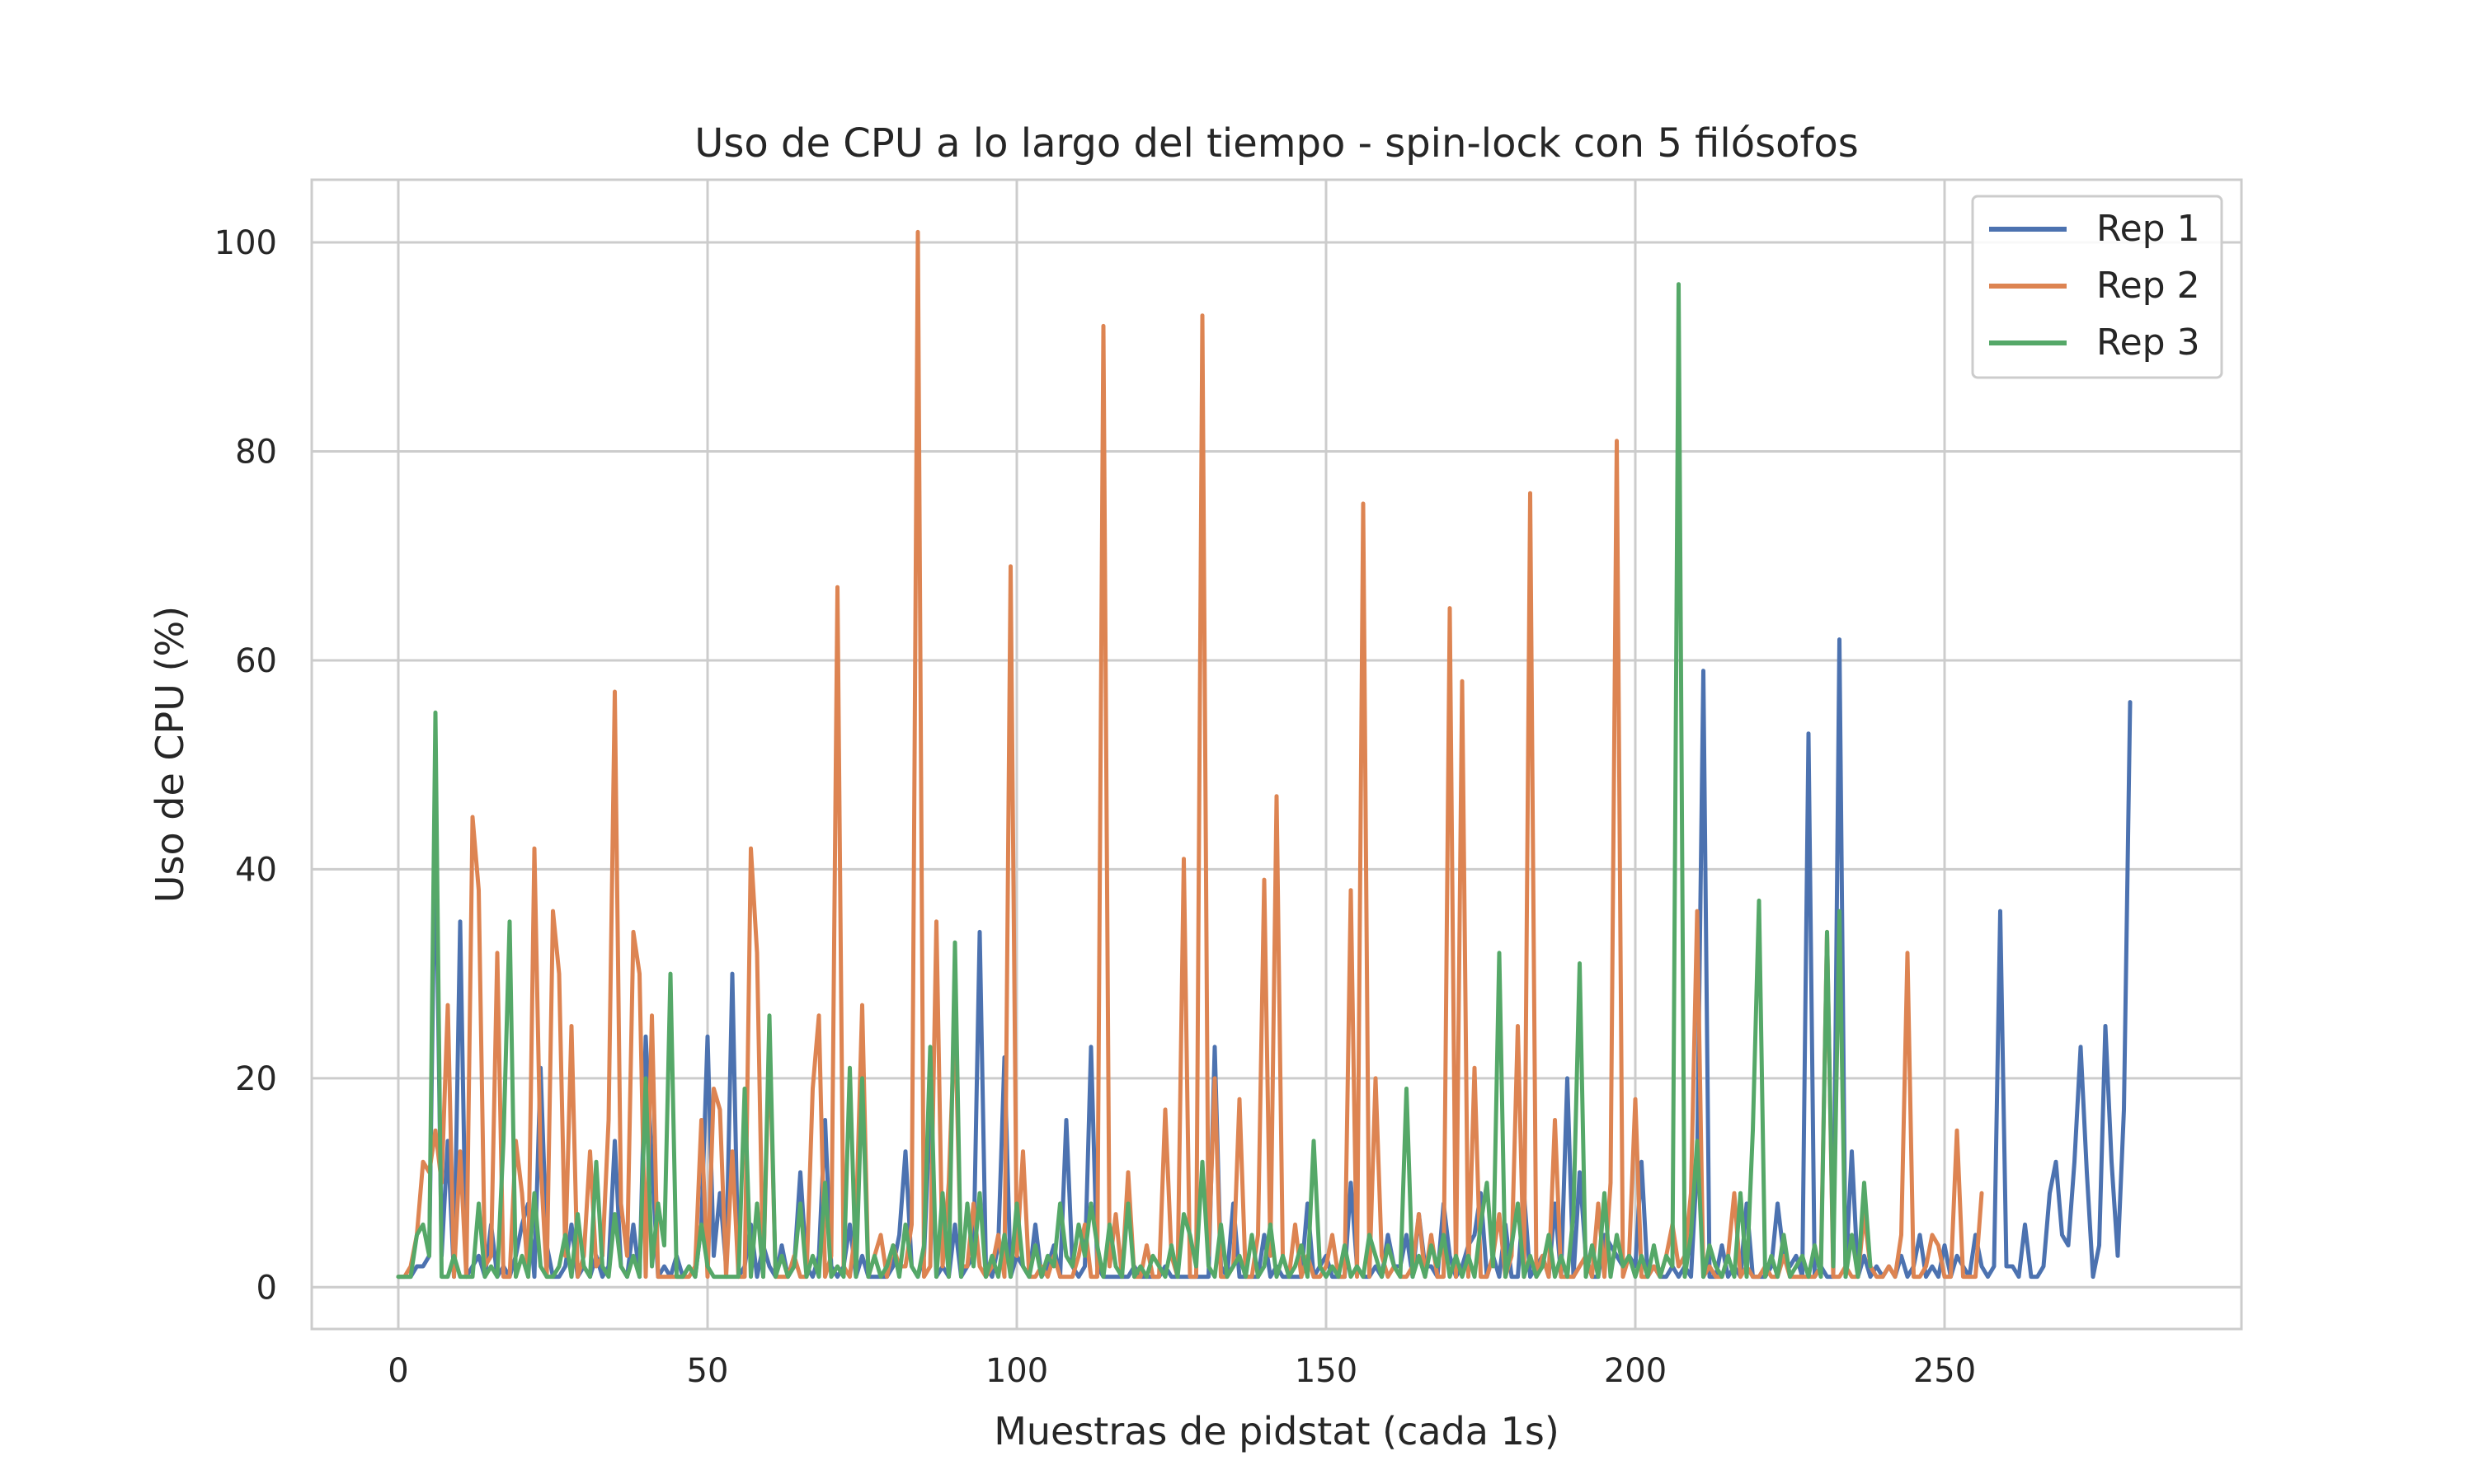 The width and height of the screenshot is (2474, 1484). What do you see at coordinates (256, 1079) in the screenshot?
I see `y-tick-label: 20` at bounding box center [256, 1079].